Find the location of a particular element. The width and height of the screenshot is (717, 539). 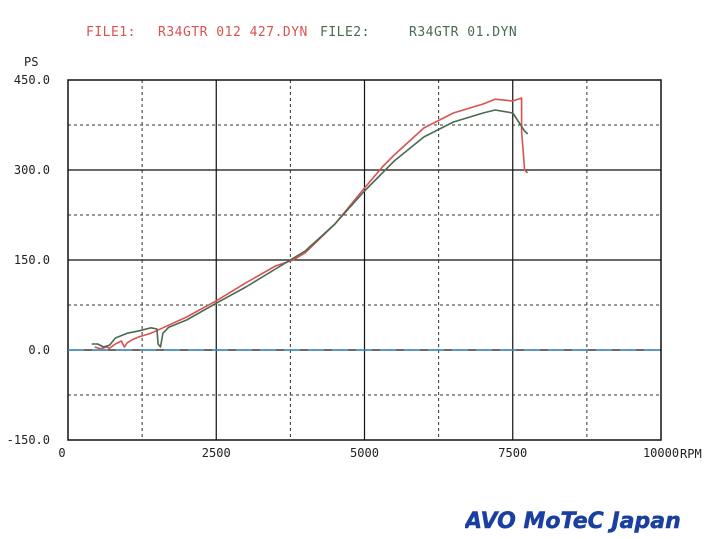

x-tick-label: 5000 is located at coordinates (364, 453).